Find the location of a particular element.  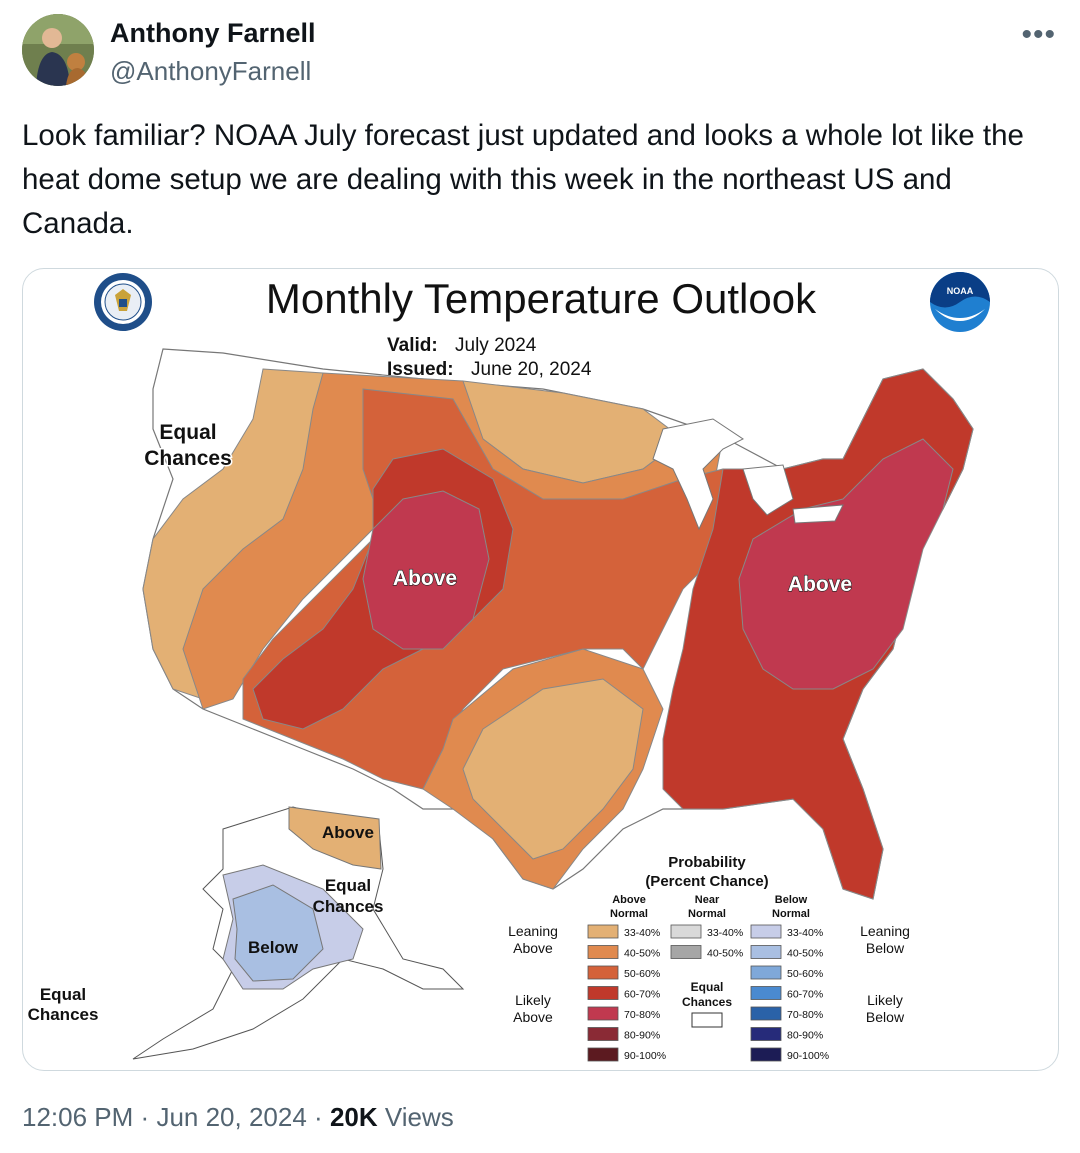

alaska-equal-label-1: Equal is located at coordinates (348, 885).